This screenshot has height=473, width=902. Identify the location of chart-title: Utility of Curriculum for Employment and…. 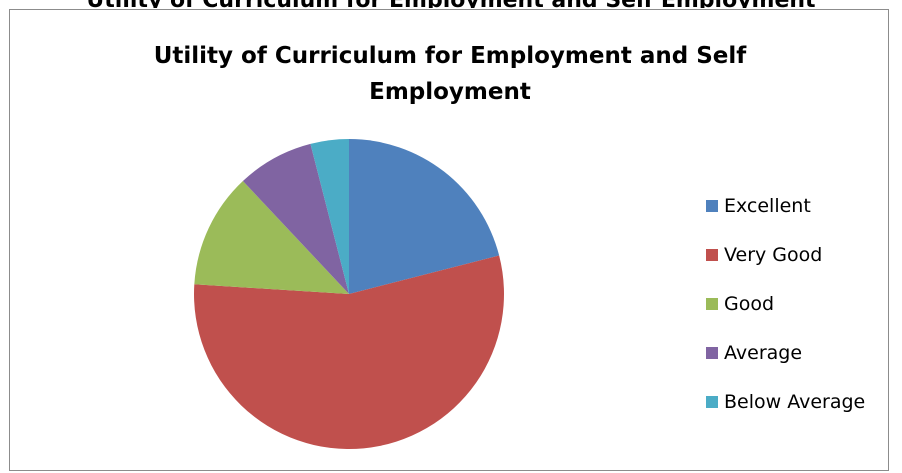
(450, 74).